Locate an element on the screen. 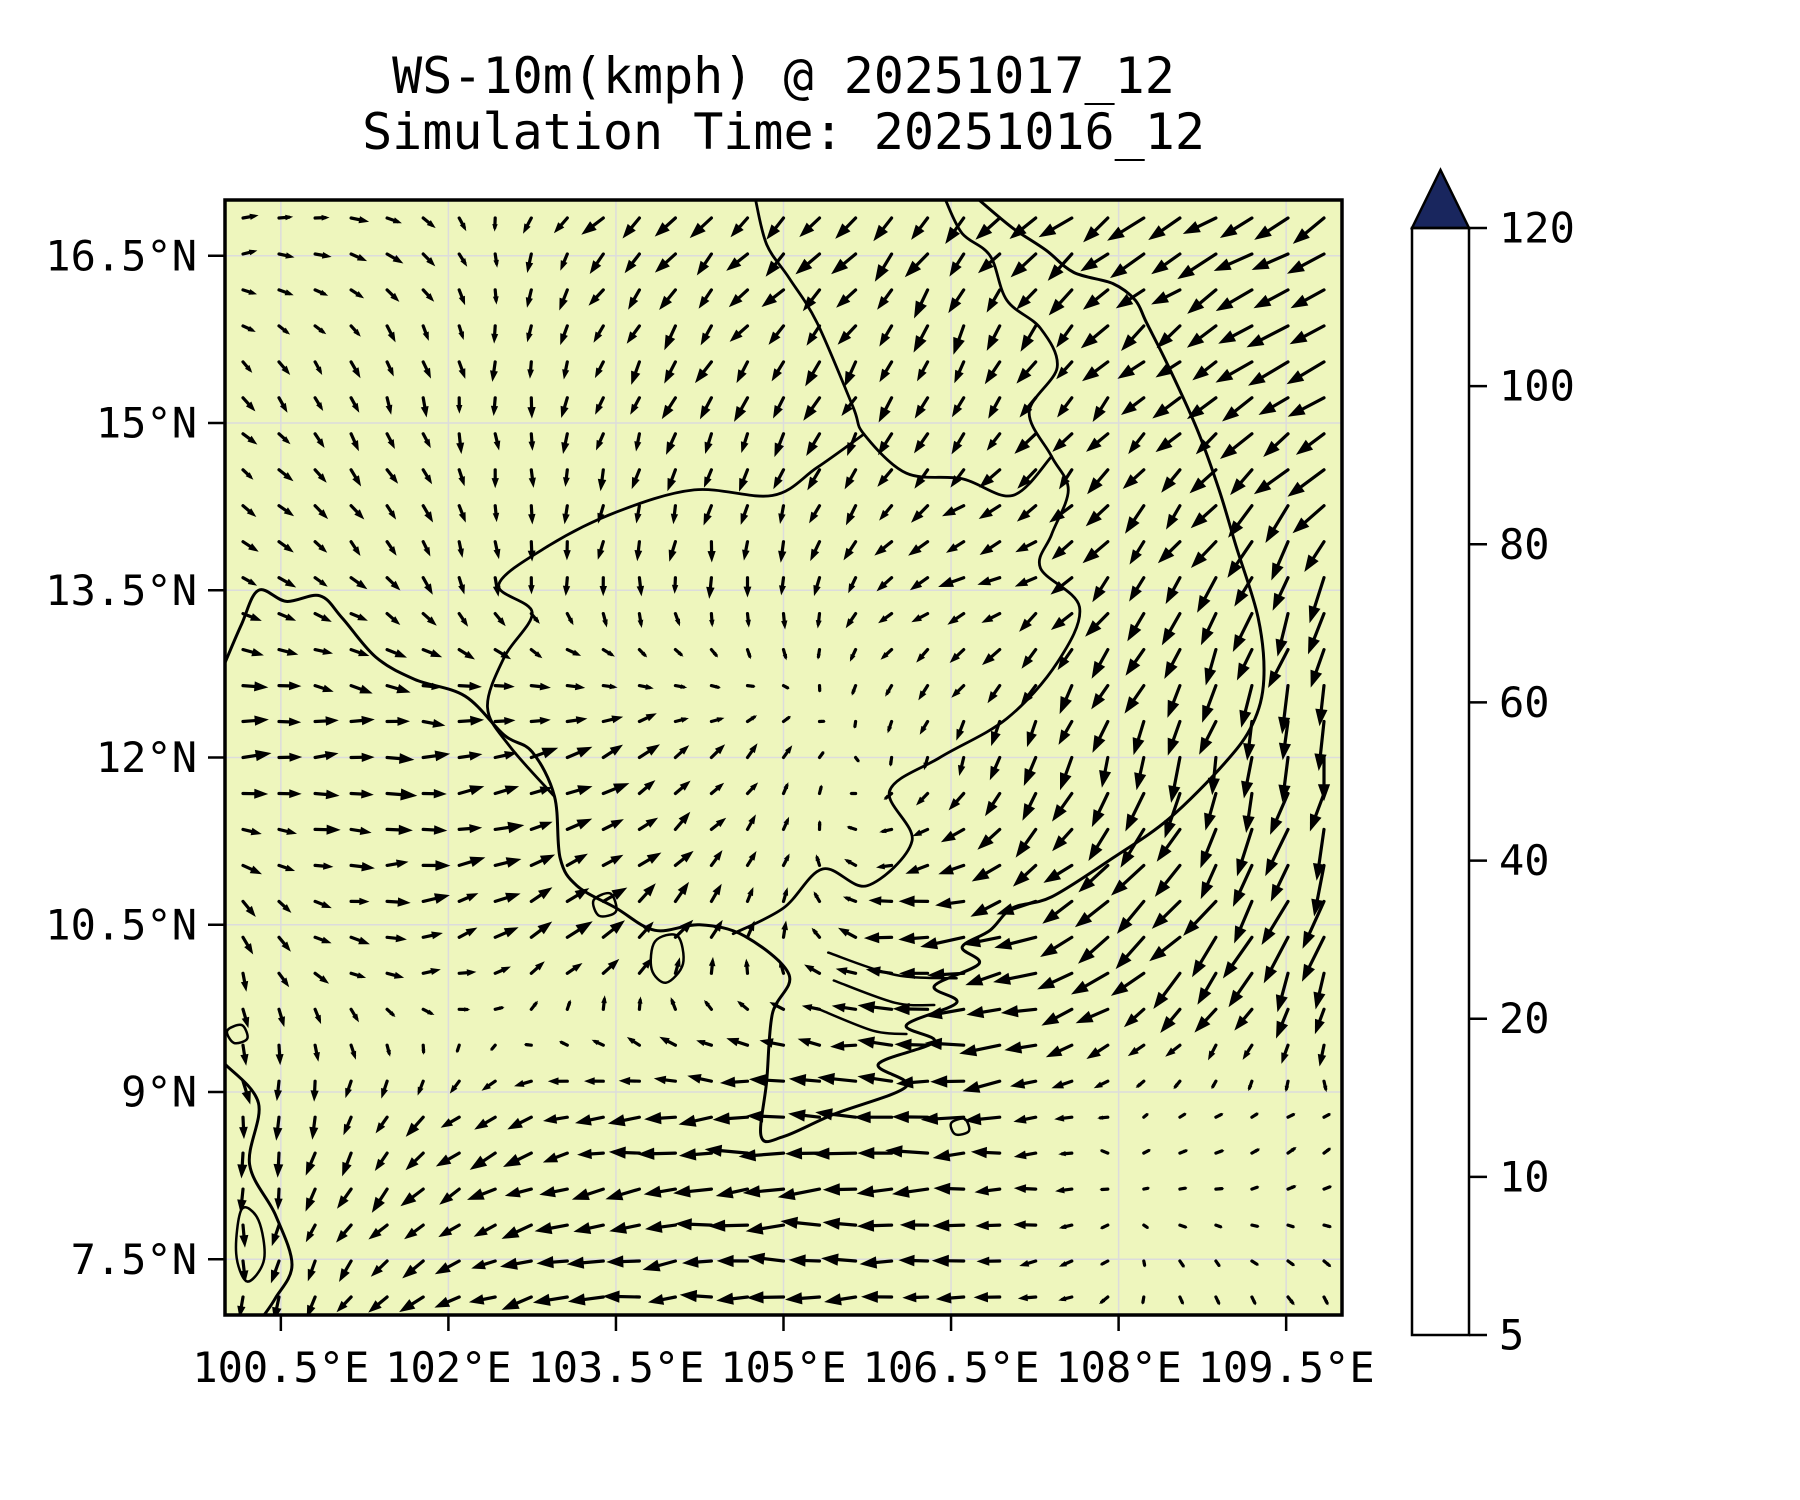  x-axis-tick-label: 103.5°E is located at coordinates (615, 1367).